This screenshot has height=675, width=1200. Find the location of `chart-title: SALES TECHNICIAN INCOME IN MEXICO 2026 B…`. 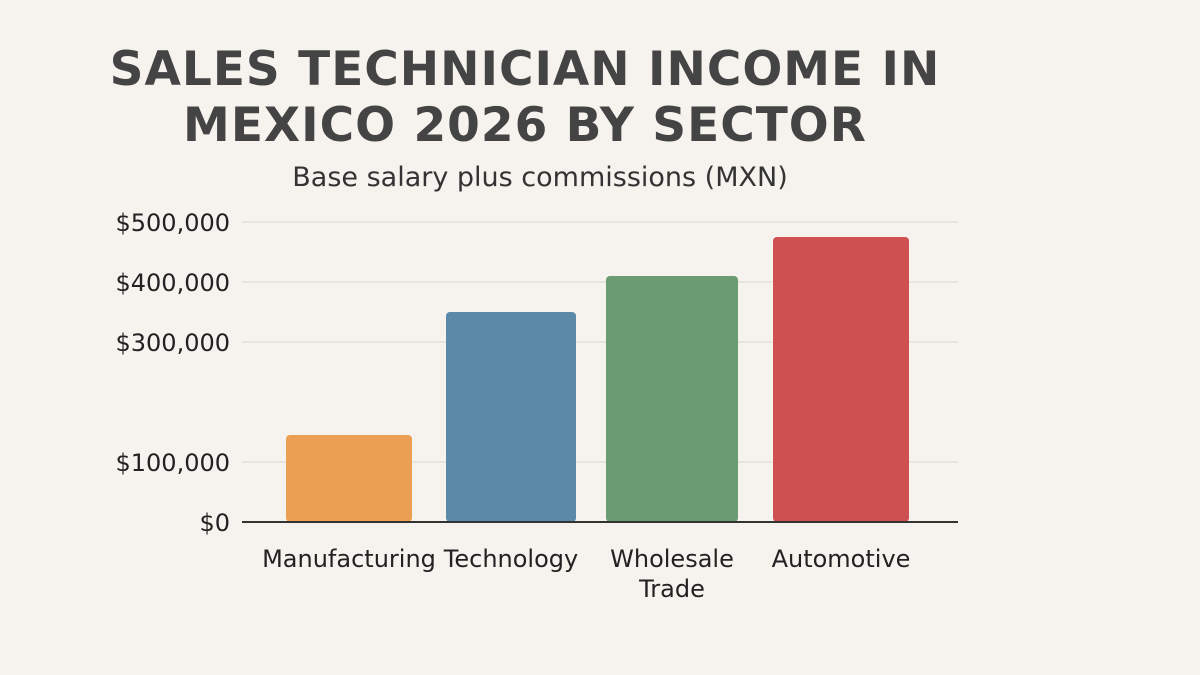

chart-title: SALES TECHNICIAN INCOME IN MEXICO 2026 B… is located at coordinates (525, 98).